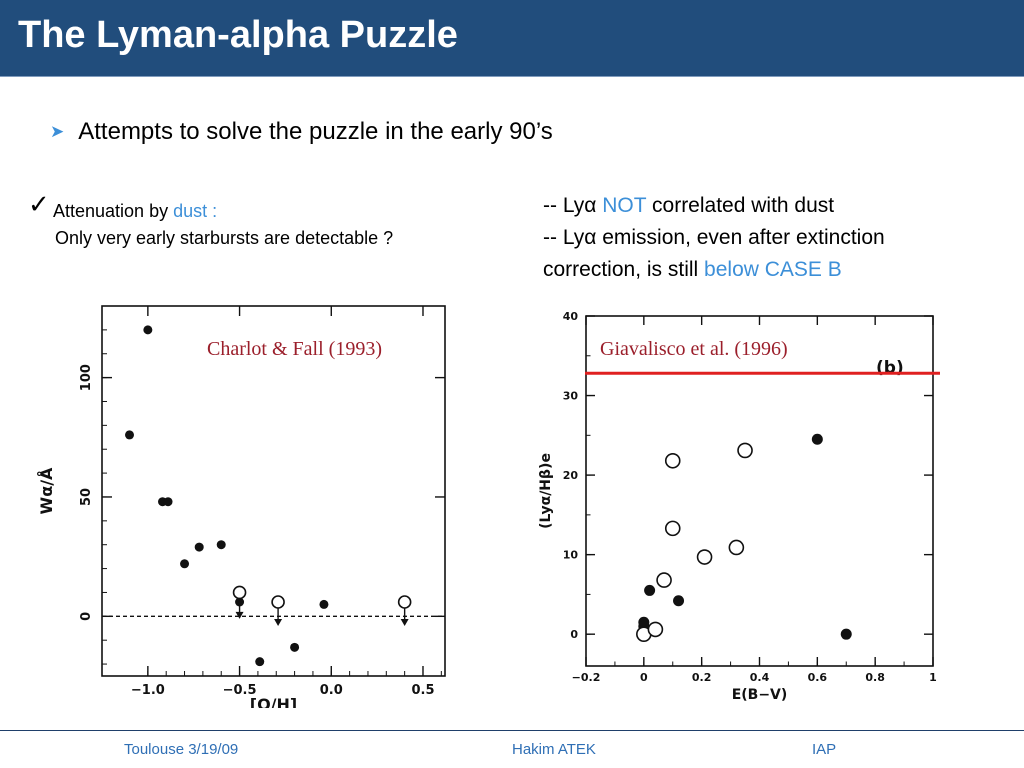 The height and width of the screenshot is (768, 1024). Describe the element at coordinates (743, 237) in the screenshot. I see `note-2-suffix: emission, even after extinction` at that location.